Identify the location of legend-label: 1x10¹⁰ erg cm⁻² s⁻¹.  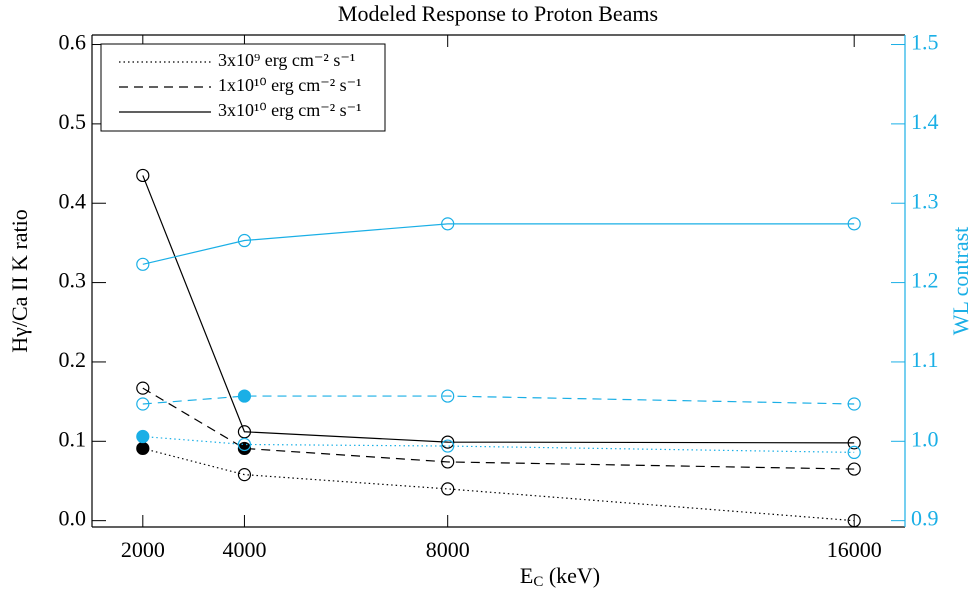
(290, 85).